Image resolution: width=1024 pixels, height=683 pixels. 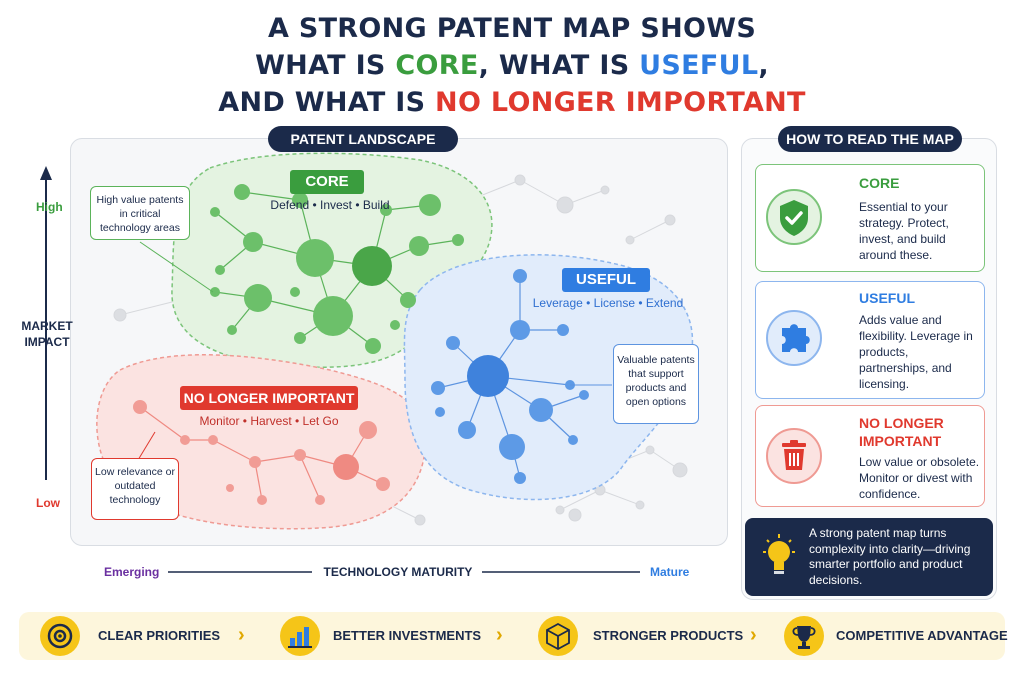 I want to click on useful-actions: Leverage • License • Extend, so click(x=608, y=303).